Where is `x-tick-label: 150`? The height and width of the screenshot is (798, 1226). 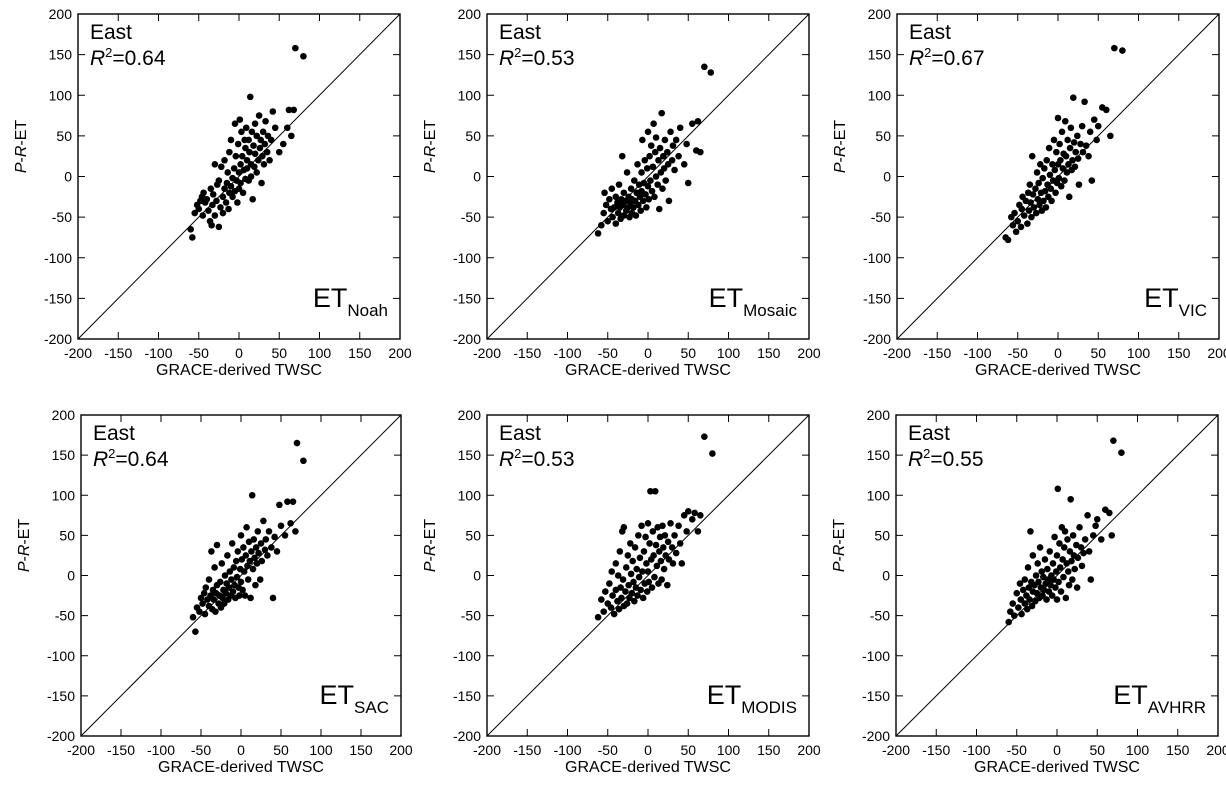
x-tick-label: 150 is located at coordinates (1178, 750).